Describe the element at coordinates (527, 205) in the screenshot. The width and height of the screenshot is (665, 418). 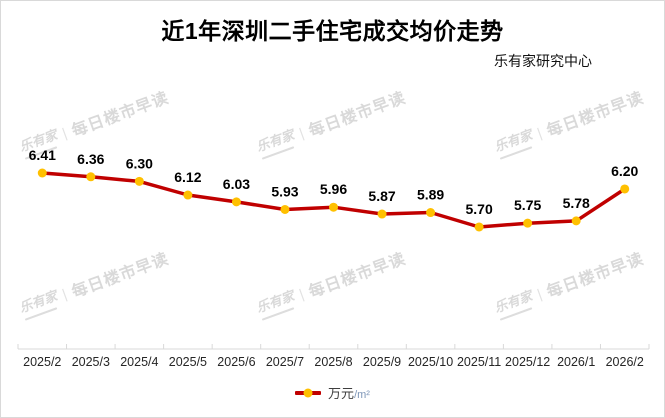
I see `data-point-label: 5.75` at that location.